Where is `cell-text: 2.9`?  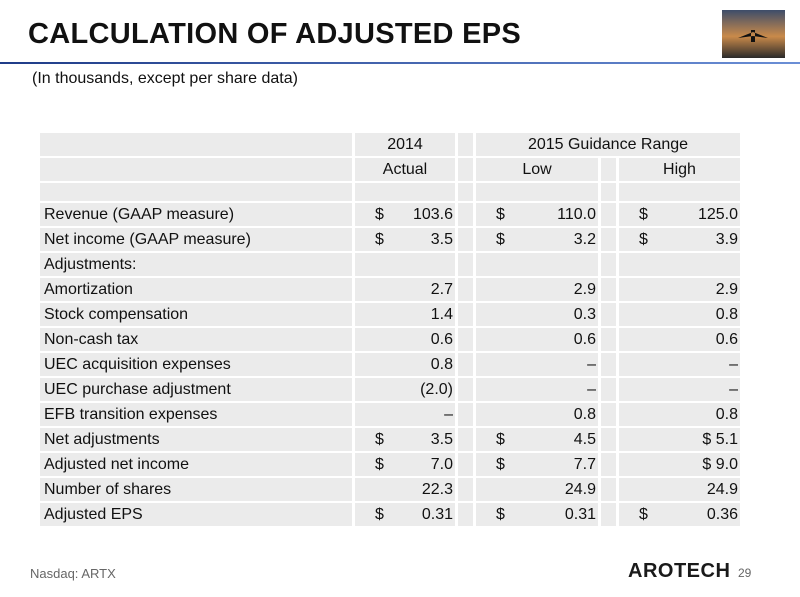
cell-text: 2.9 is located at coordinates (726, 289).